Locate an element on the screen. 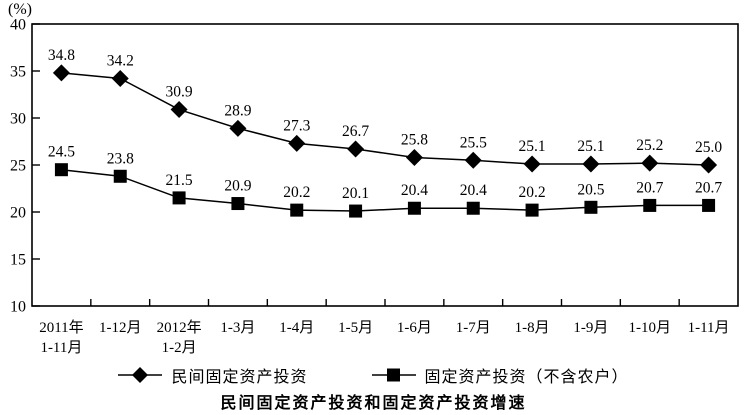 This screenshot has height=415, width=747. chart-legend: 民间固定资产投资 固定资产投资（不含农户） is located at coordinates (373, 375).